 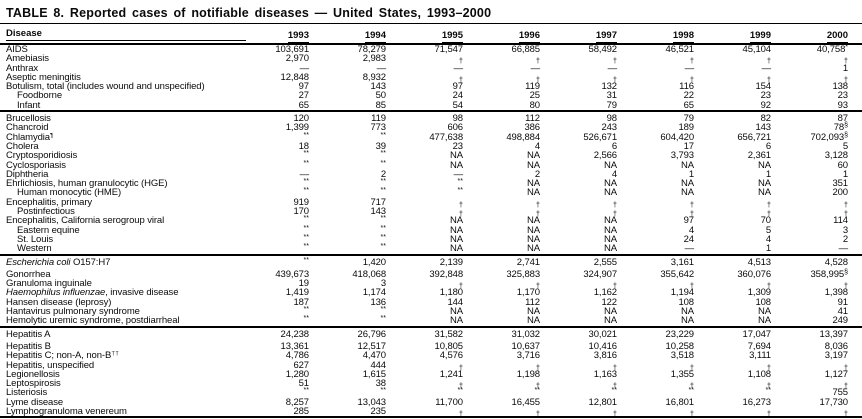 What do you see at coordinates (754, 137) in the screenshot?
I see `value-cell: 656,721` at bounding box center [754, 137].